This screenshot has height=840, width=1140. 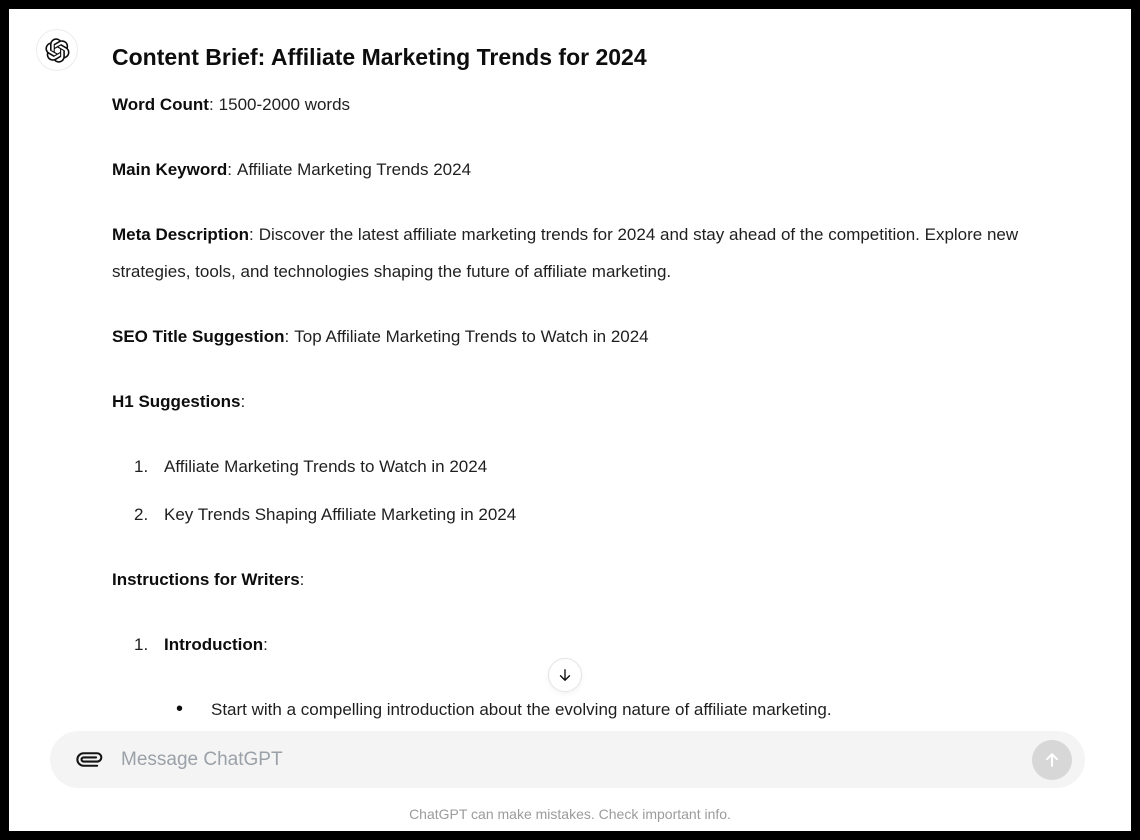 I want to click on field-label: Meta Description, so click(x=180, y=234).